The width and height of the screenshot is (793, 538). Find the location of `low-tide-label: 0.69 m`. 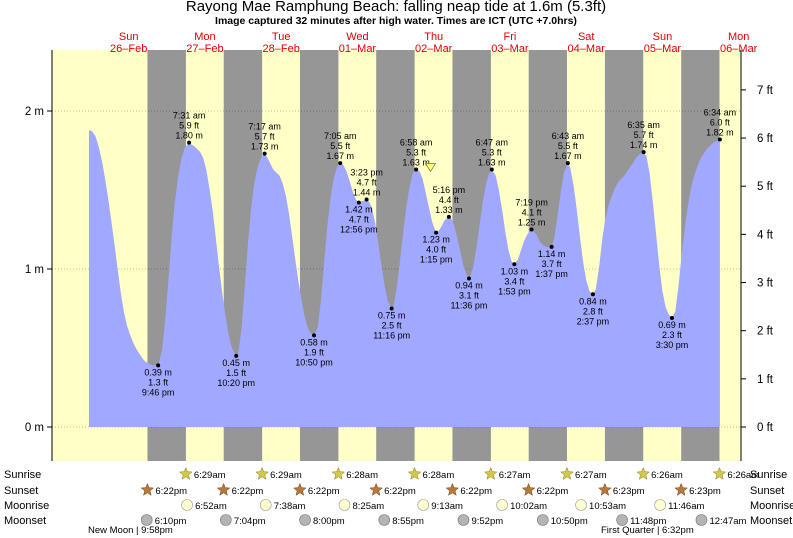

low-tide-label: 0.69 m is located at coordinates (672, 325).